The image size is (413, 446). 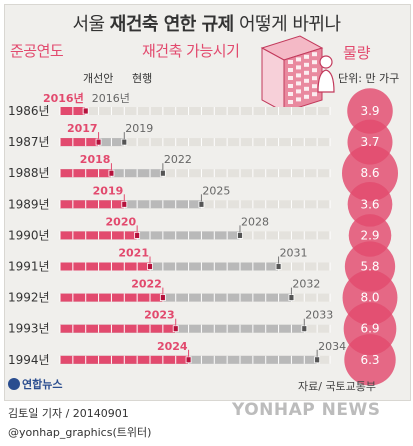 I want to click on value-label-improved: 2017, so click(x=82, y=128).